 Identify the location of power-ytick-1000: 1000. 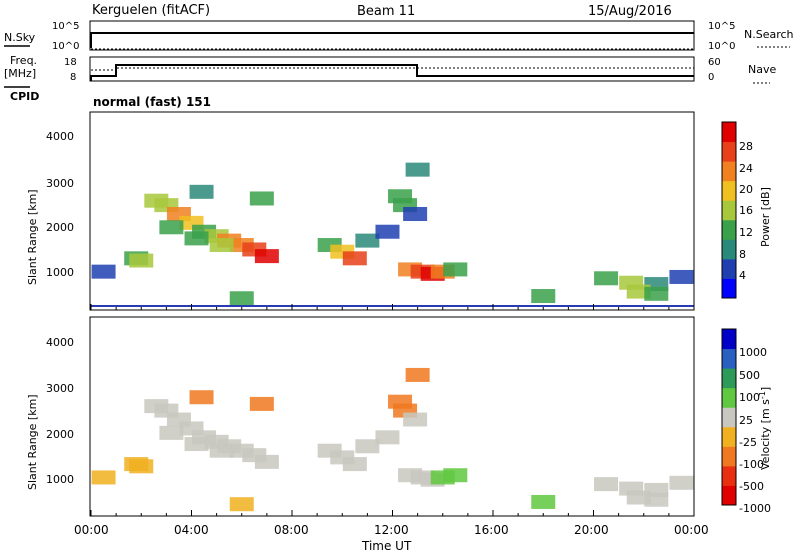
(60, 272).